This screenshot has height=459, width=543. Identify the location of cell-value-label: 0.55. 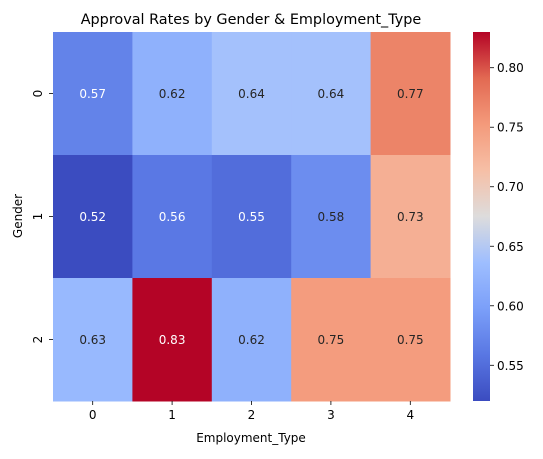
(251, 217).